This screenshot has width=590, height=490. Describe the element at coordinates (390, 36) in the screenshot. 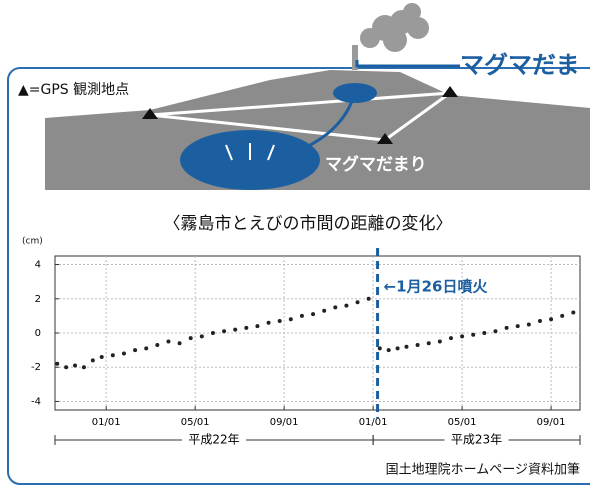

I see `cloud` at that location.